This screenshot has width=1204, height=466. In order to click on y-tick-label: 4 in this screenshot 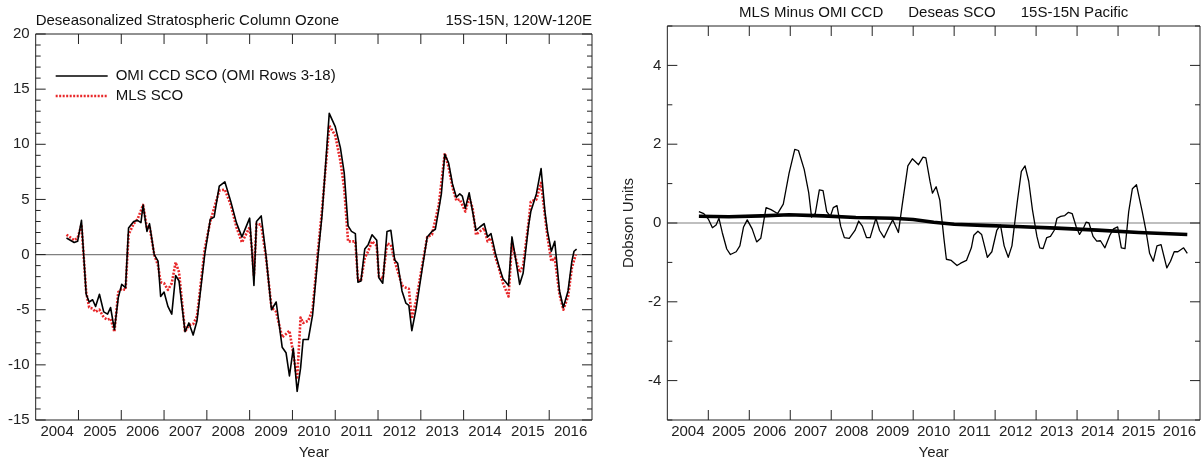, I will do `click(657, 64)`.